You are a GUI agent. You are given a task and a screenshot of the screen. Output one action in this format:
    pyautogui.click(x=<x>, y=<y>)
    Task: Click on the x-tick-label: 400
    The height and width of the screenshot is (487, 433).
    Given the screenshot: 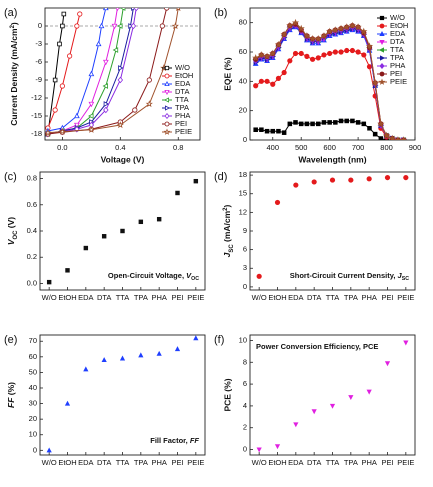 What is the action you would take?
    pyautogui.click(x=273, y=147)
    